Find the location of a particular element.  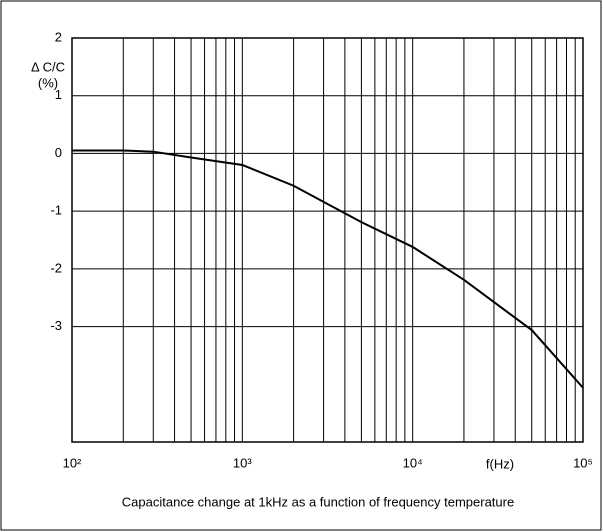

x-tick-label: 10⁵ is located at coordinates (583, 462).